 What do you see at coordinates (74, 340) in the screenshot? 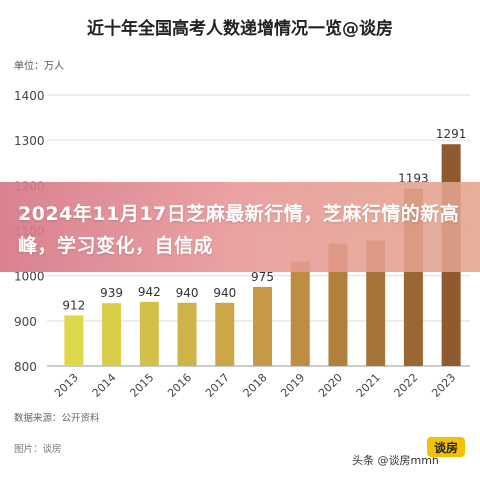
I see `bar-2013` at bounding box center [74, 340].